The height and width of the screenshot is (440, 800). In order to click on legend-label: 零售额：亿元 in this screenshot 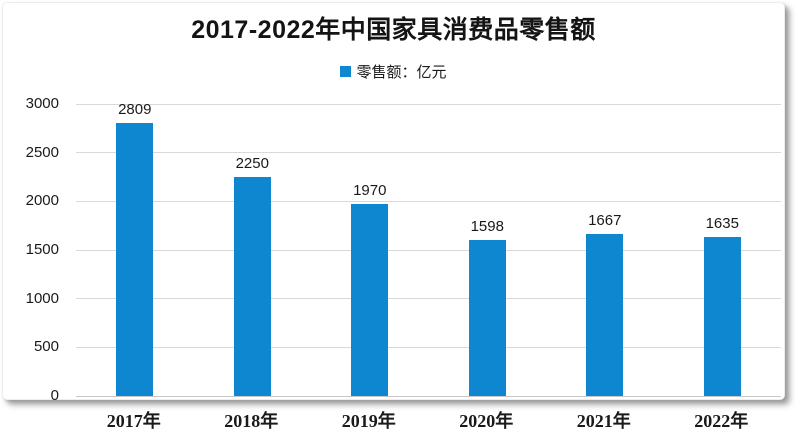, I will do `click(401, 72)`.